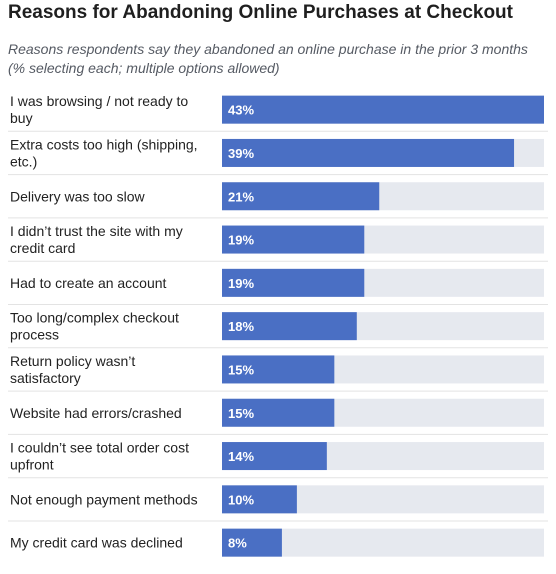 This screenshot has height=574, width=556. I want to click on category-label: My credit card was declined, so click(96, 543).